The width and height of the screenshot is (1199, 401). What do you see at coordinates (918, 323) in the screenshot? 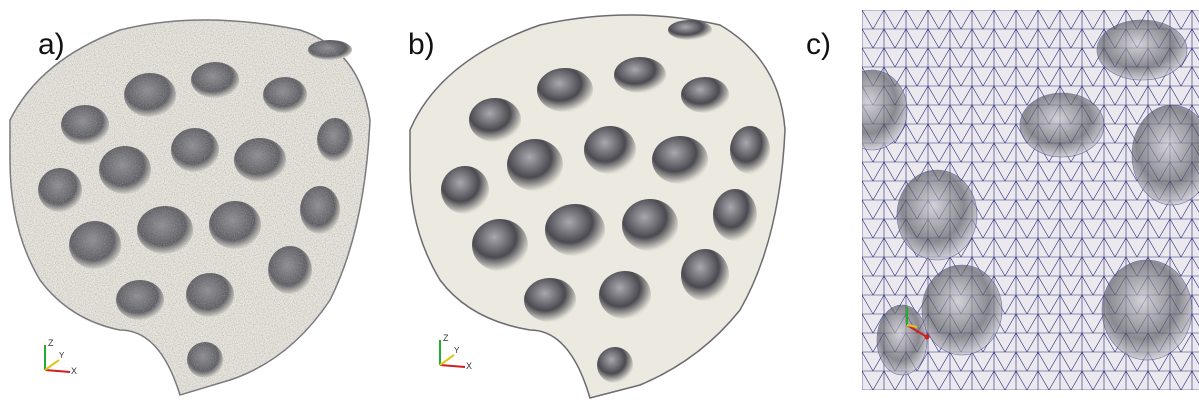
I see `axes-triad-icon` at bounding box center [918, 323].